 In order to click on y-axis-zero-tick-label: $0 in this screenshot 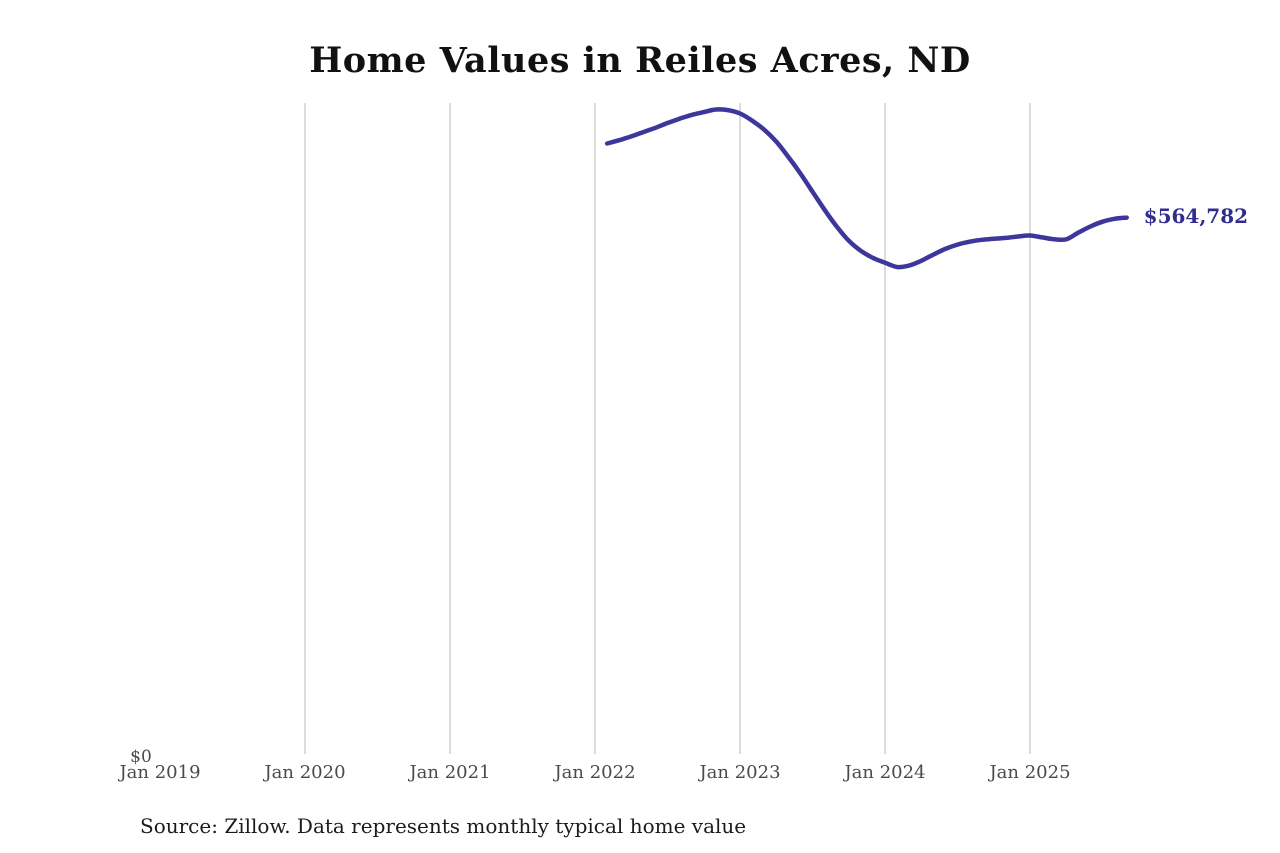, I will do `click(141, 757)`.